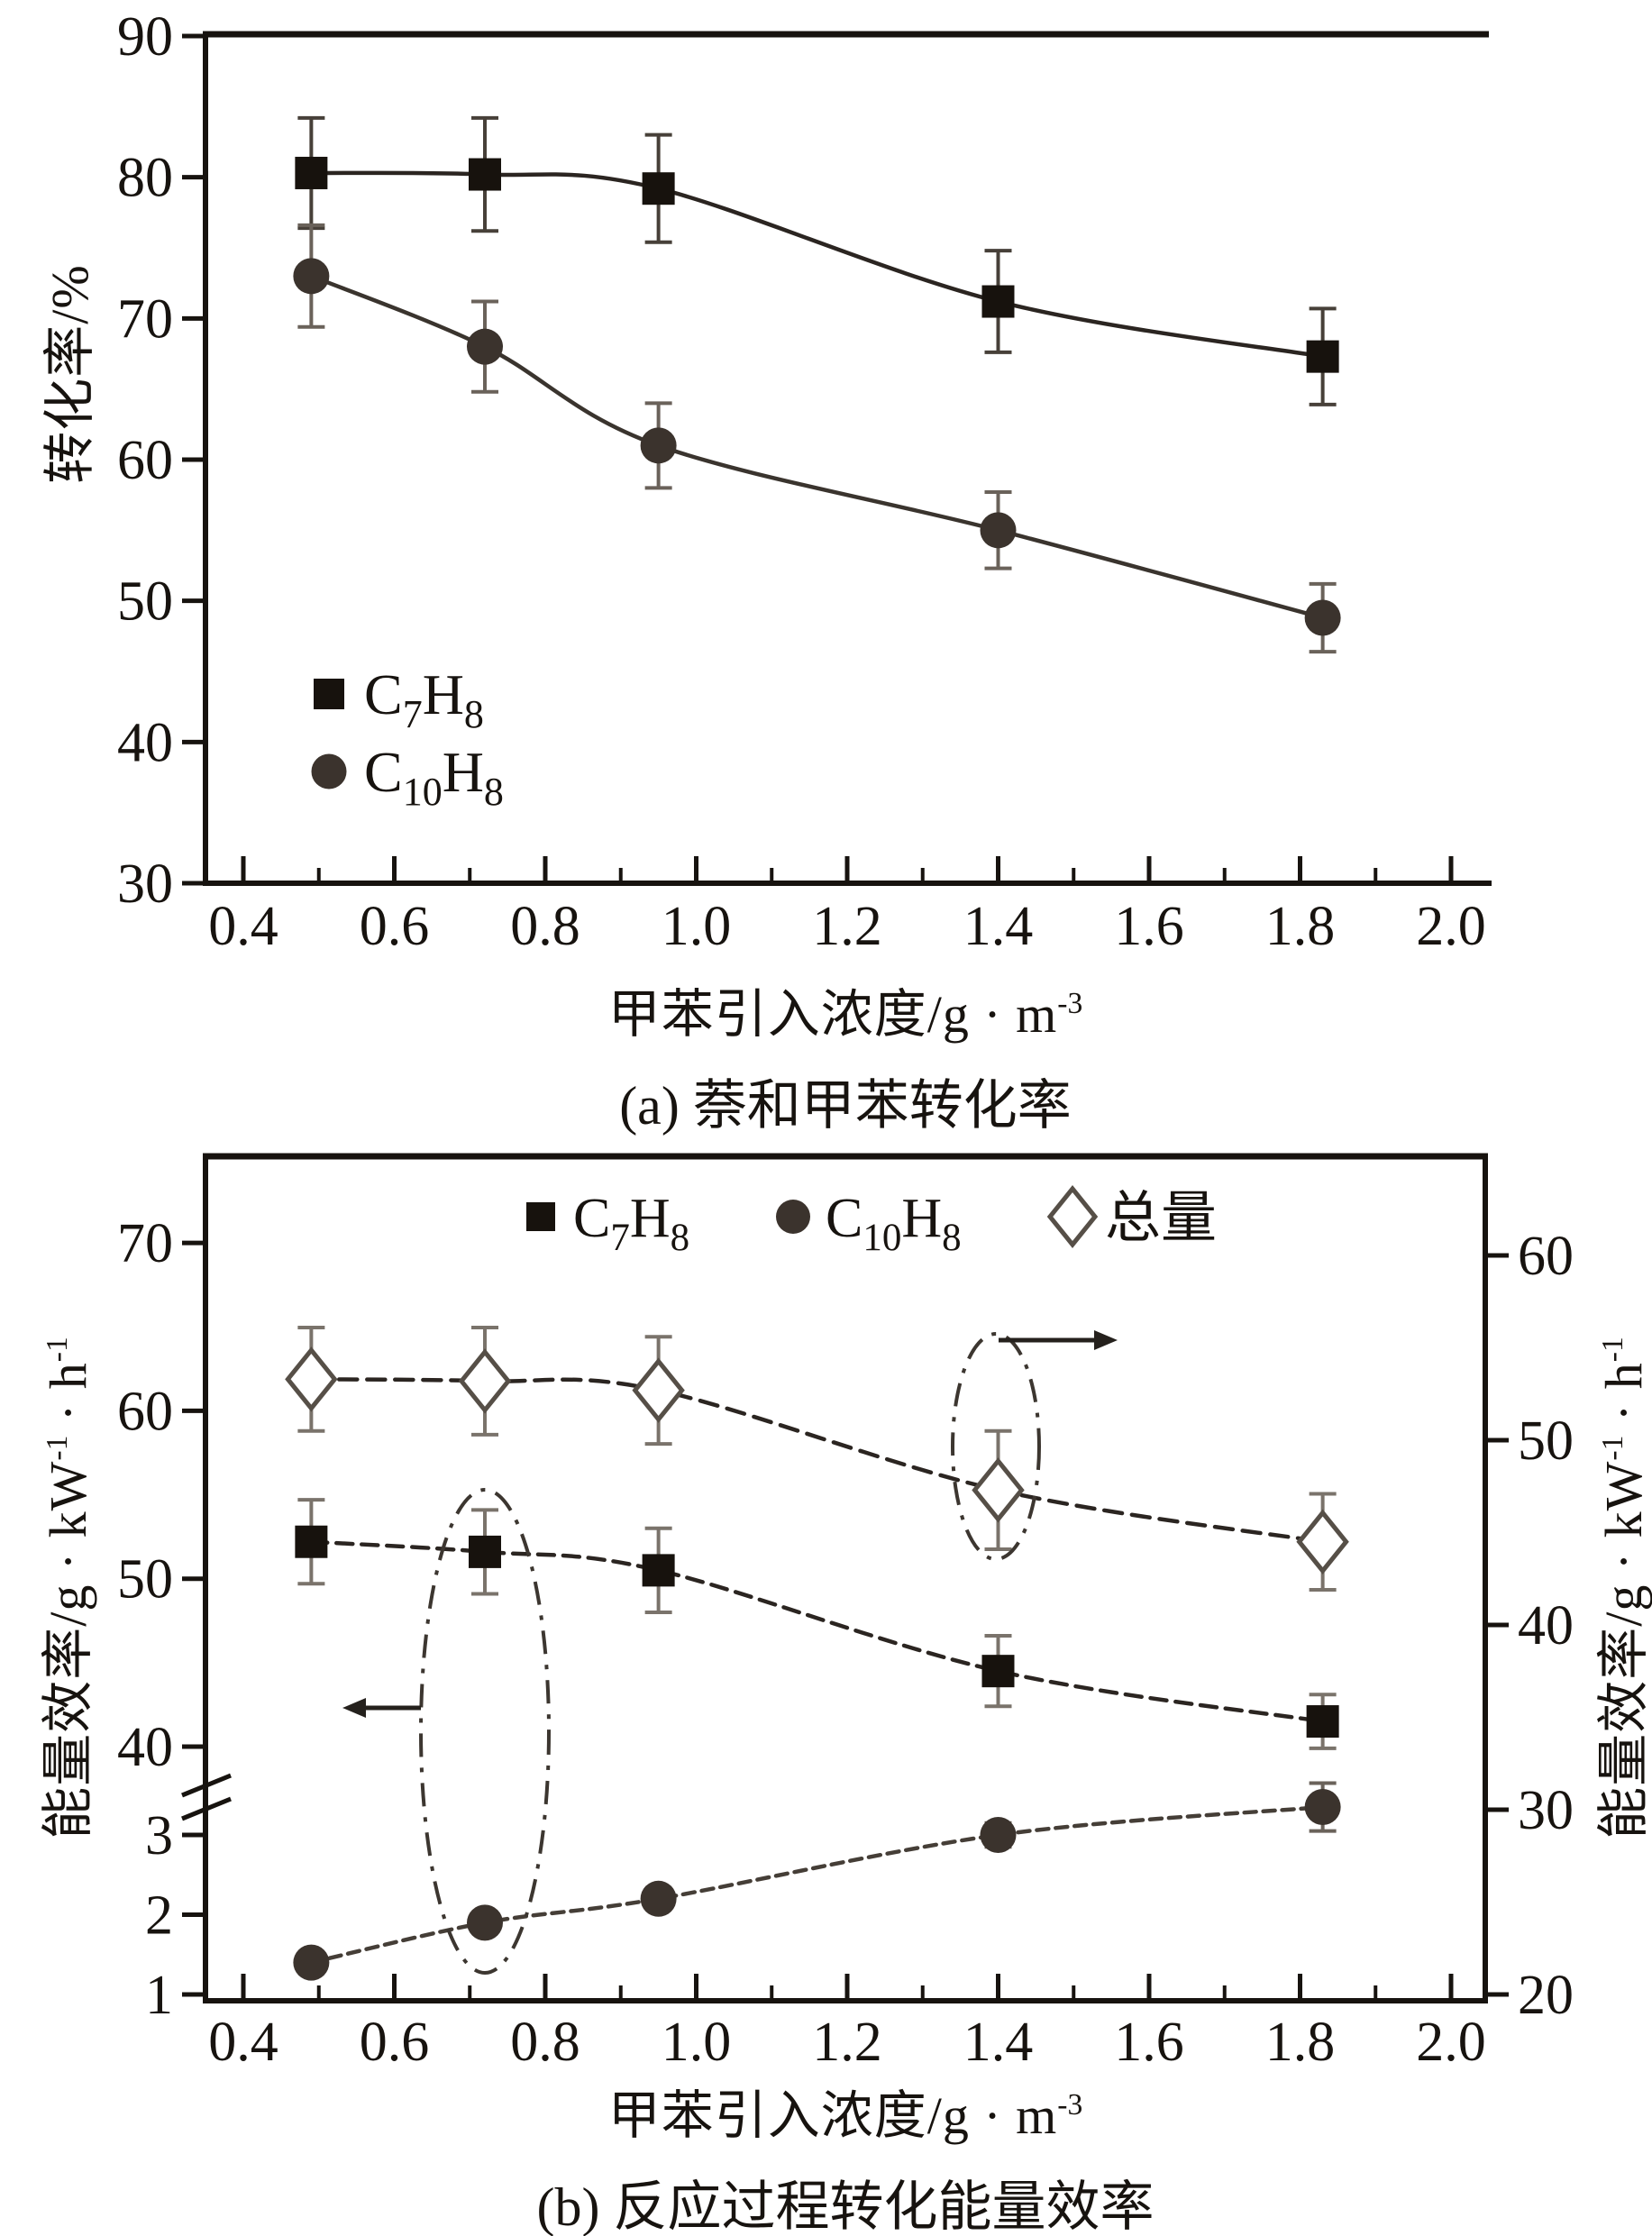 Image resolution: width=1652 pixels, height=2236 pixels. I want to click on x-tick-label: 1.8, so click(1301, 2042).